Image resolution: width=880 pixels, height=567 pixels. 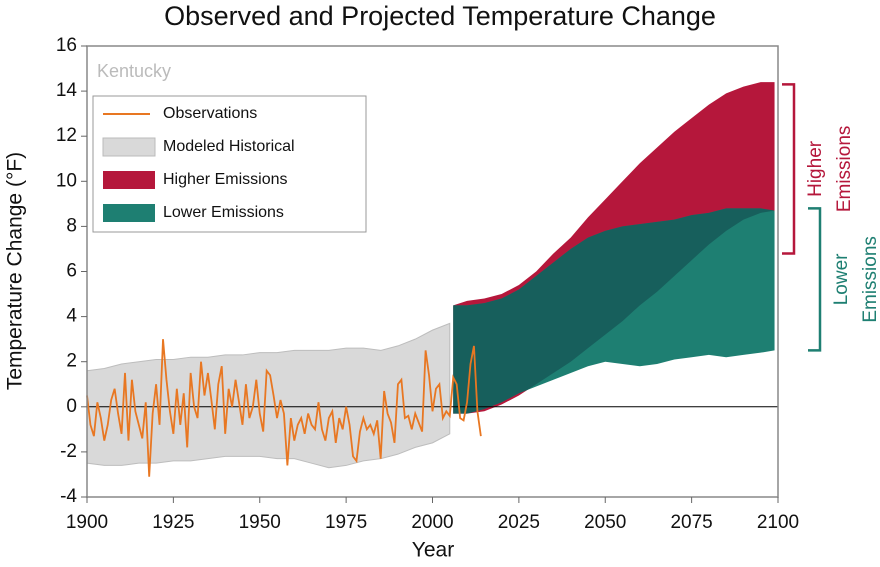 I want to click on y-tick-label: 0, so click(x=71, y=406).